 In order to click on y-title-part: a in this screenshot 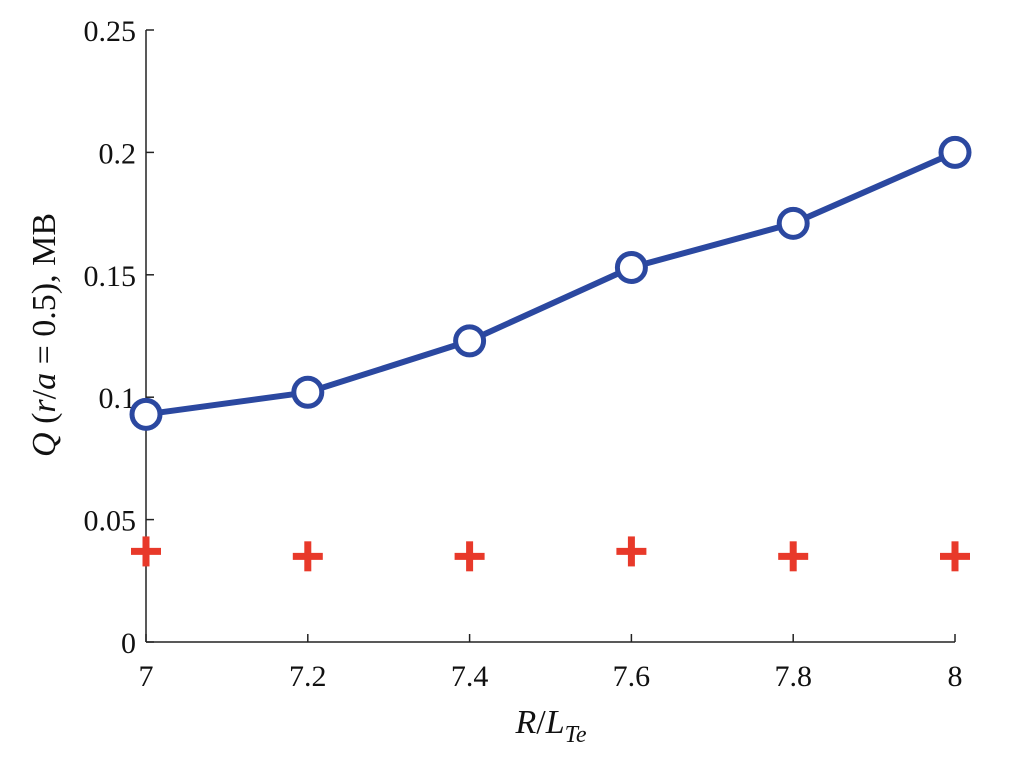, I will do `click(44, 381)`.